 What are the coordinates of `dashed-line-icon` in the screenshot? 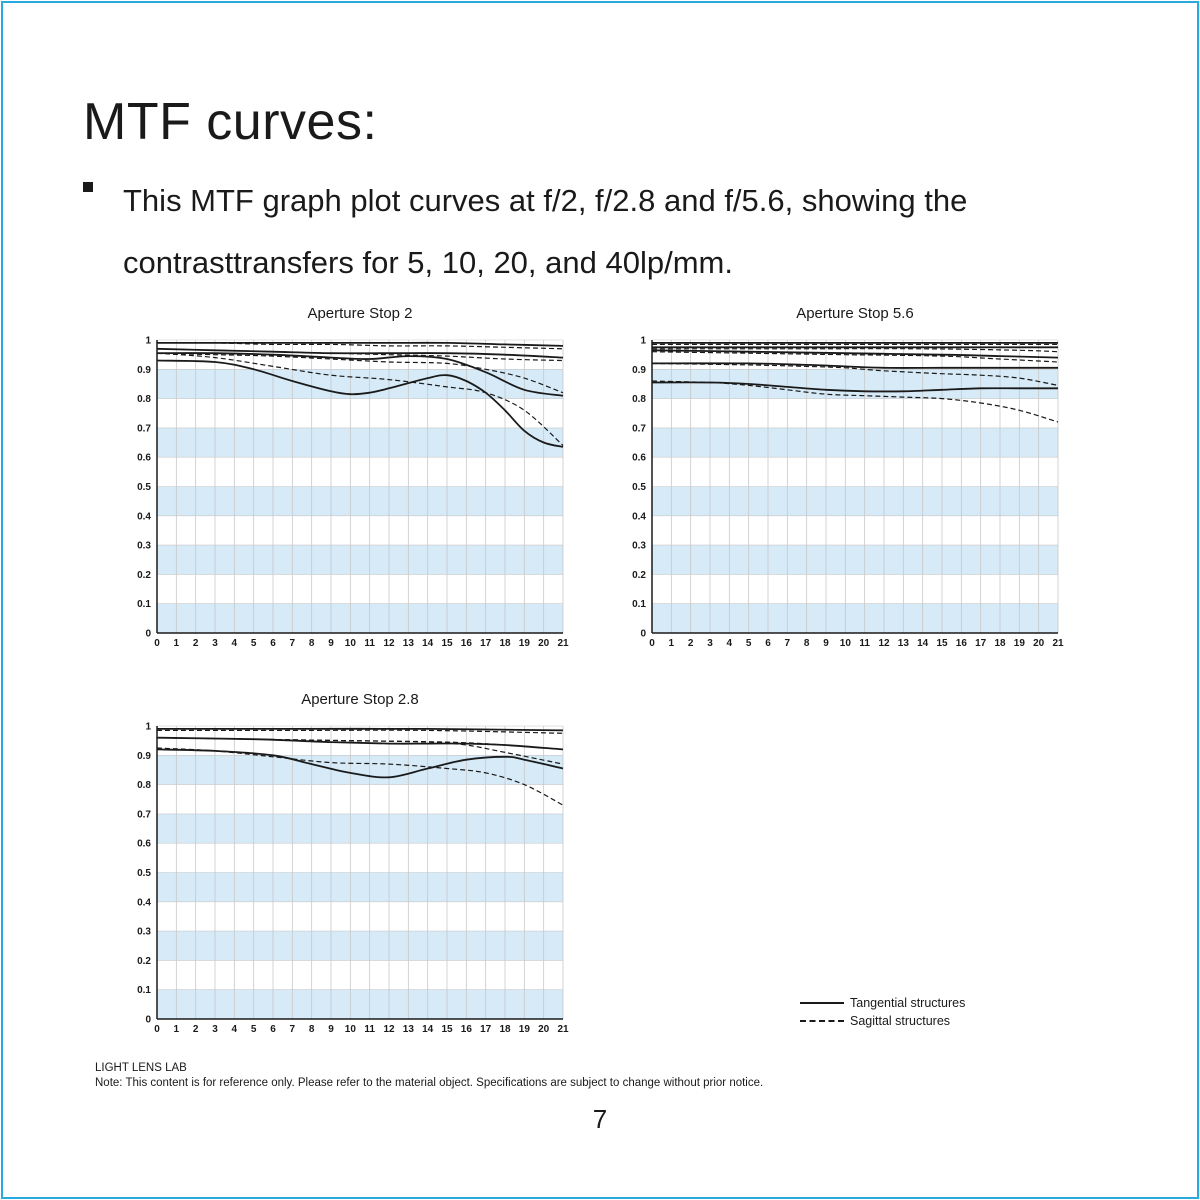 It's located at (822, 1021).